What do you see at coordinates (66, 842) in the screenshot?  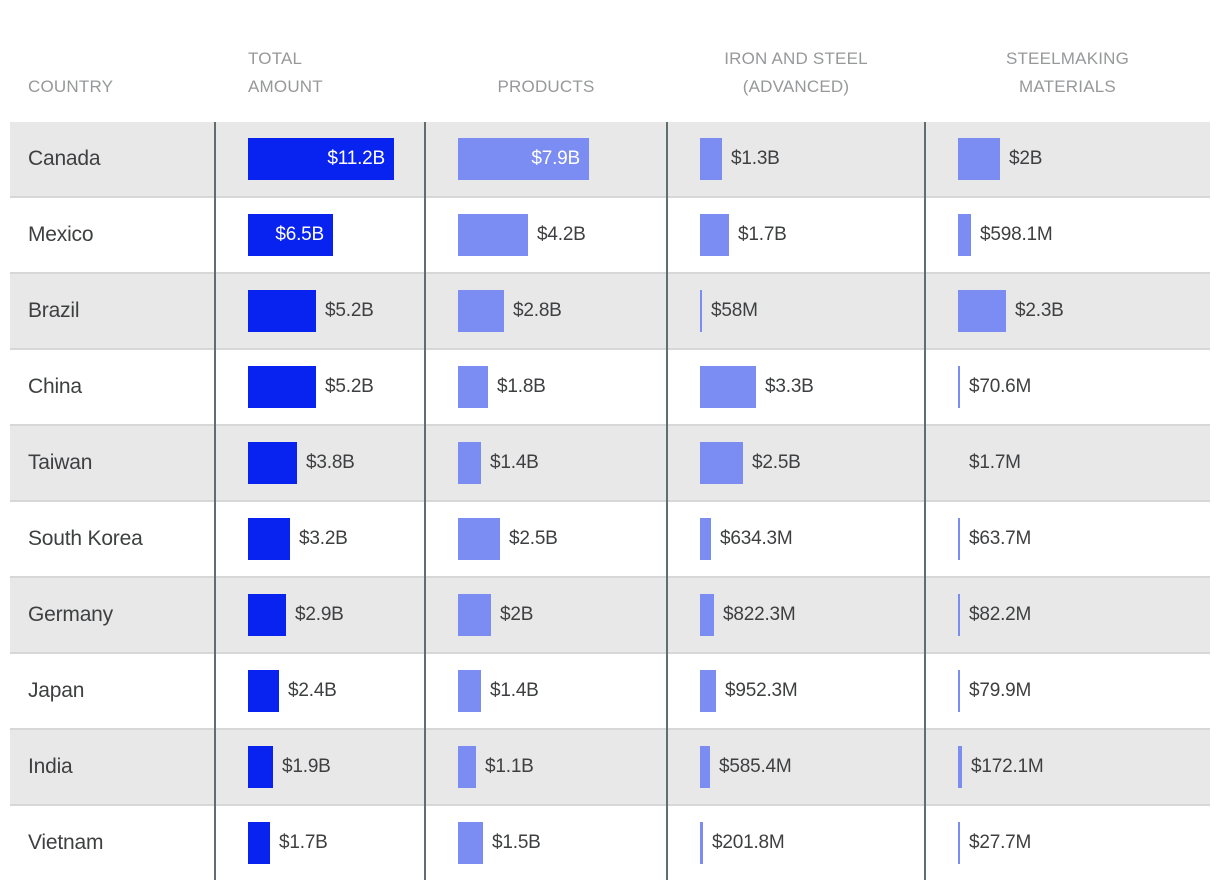 I see `country-name: Vietnam` at bounding box center [66, 842].